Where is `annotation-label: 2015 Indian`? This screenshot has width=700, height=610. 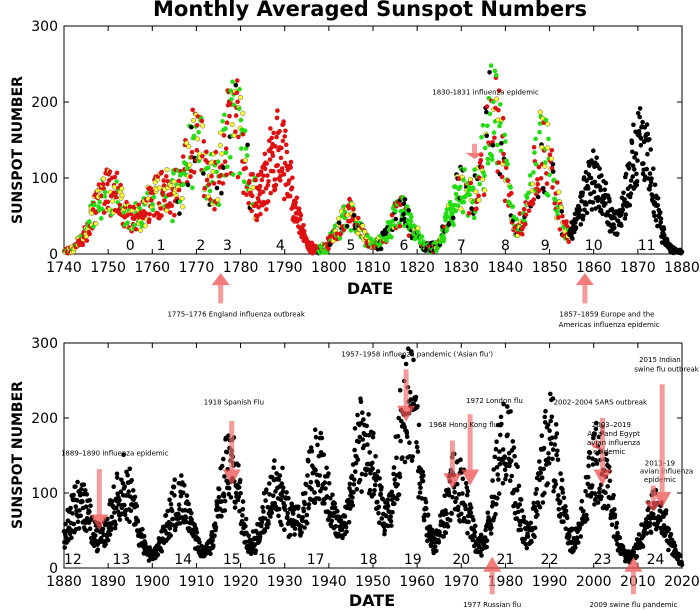 annotation-label: 2015 Indian is located at coordinates (660, 360).